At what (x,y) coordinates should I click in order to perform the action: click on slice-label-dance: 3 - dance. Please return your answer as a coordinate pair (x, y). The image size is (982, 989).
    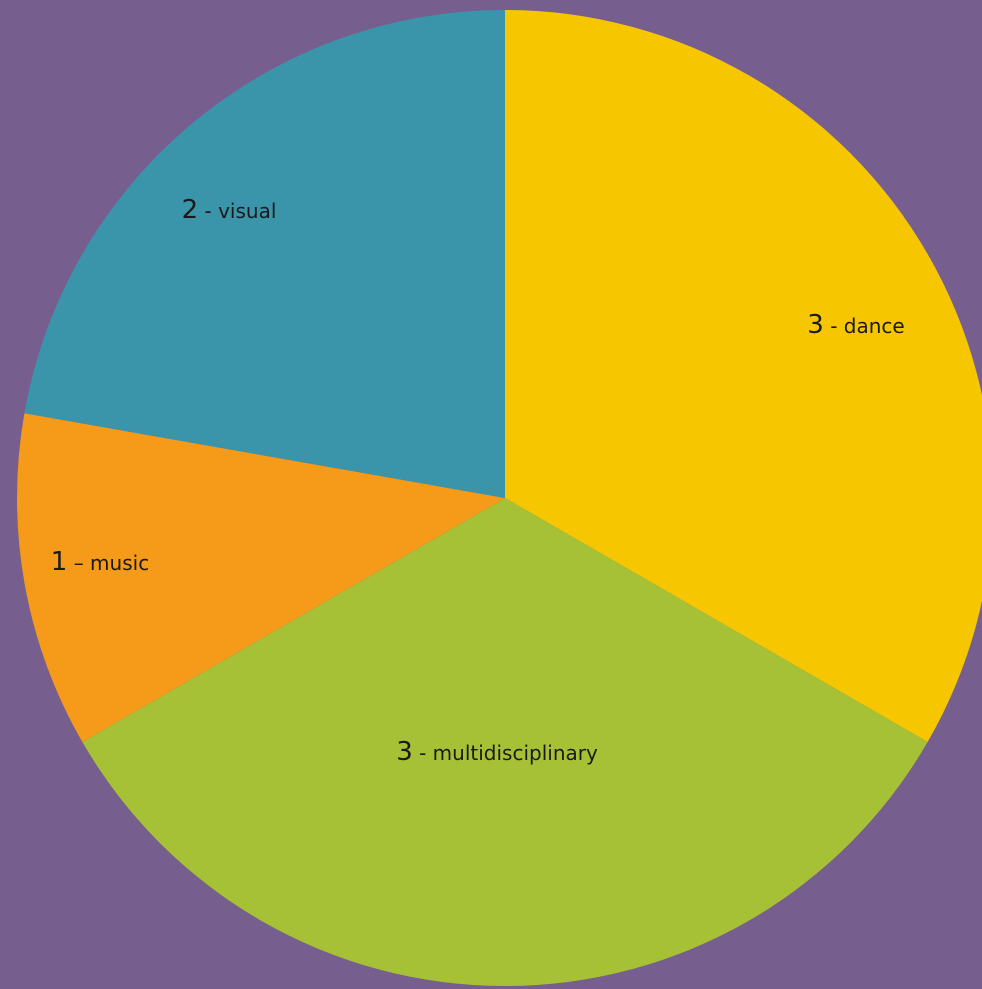
    Looking at the image, I should click on (855, 325).